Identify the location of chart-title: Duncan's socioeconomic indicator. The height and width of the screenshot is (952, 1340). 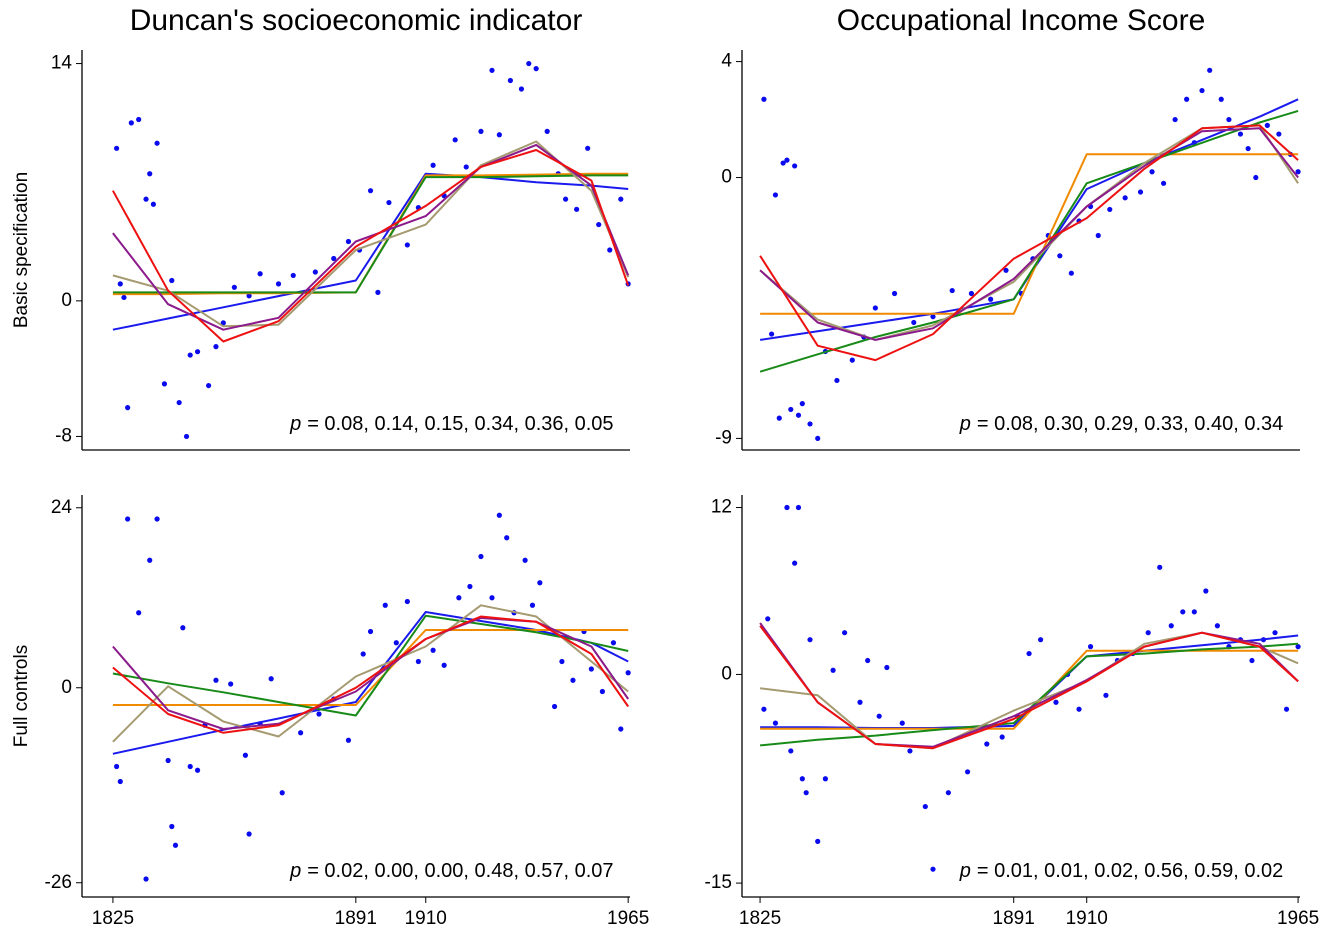
(356, 20).